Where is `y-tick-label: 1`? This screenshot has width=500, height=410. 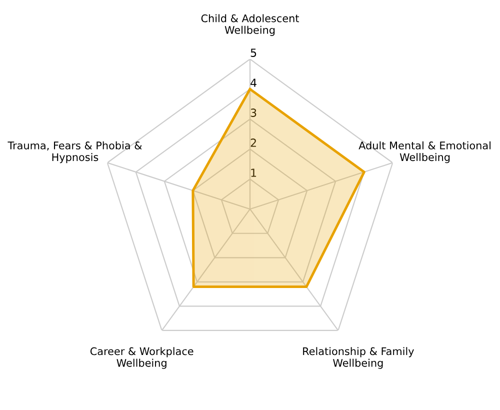
y-tick-label: 1 is located at coordinates (253, 172).